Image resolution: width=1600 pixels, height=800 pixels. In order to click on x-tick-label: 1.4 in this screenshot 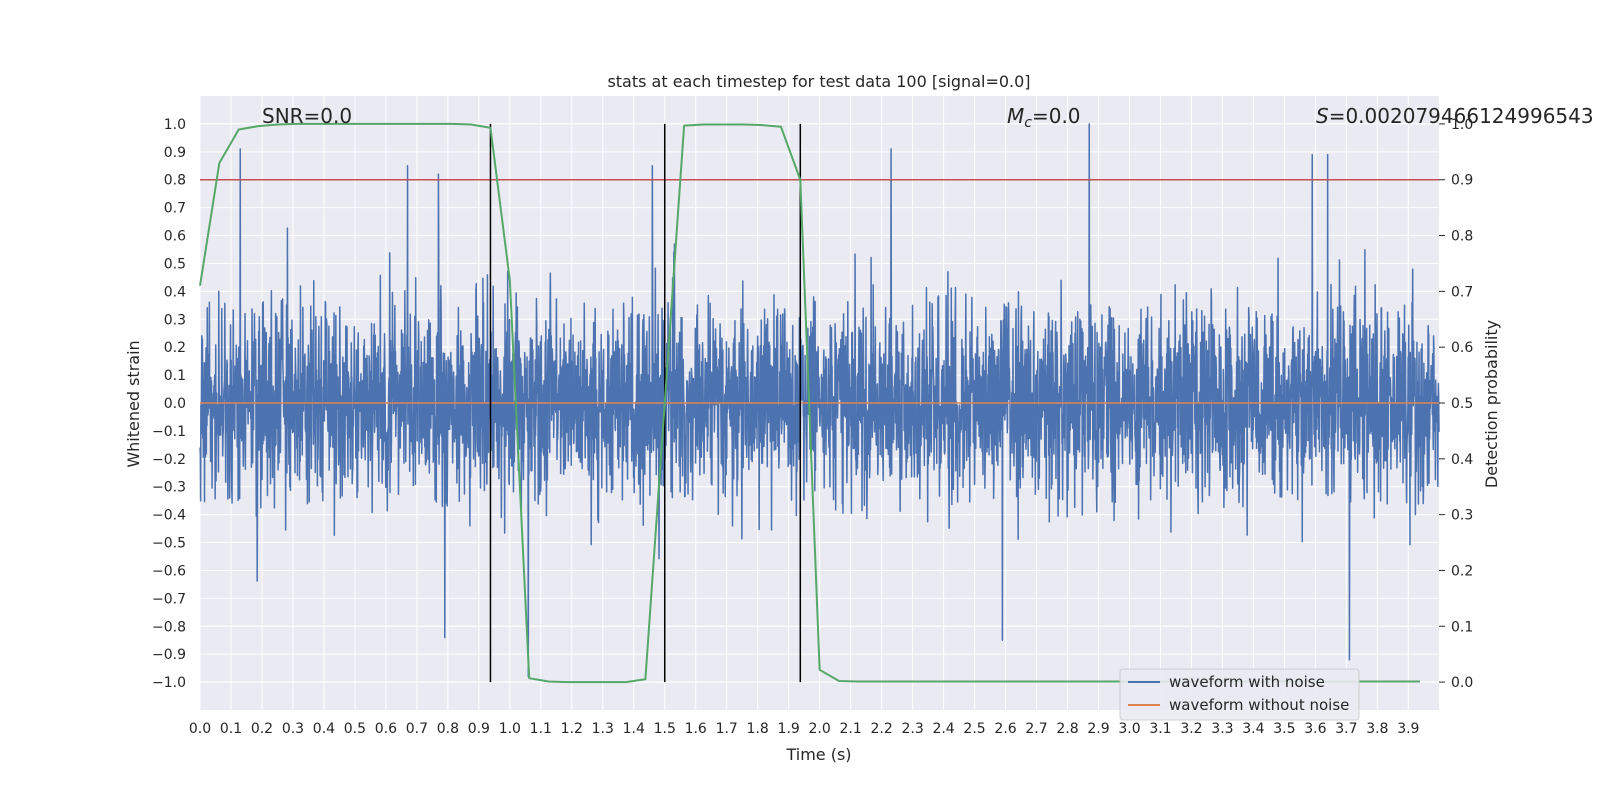, I will do `click(634, 729)`.